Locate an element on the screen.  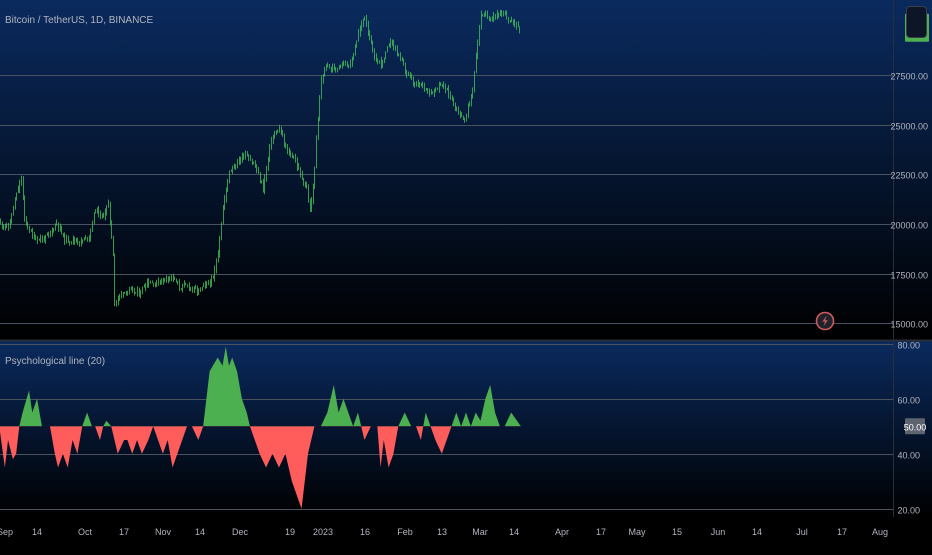
time-tick-label: Feb is located at coordinates (405, 532).